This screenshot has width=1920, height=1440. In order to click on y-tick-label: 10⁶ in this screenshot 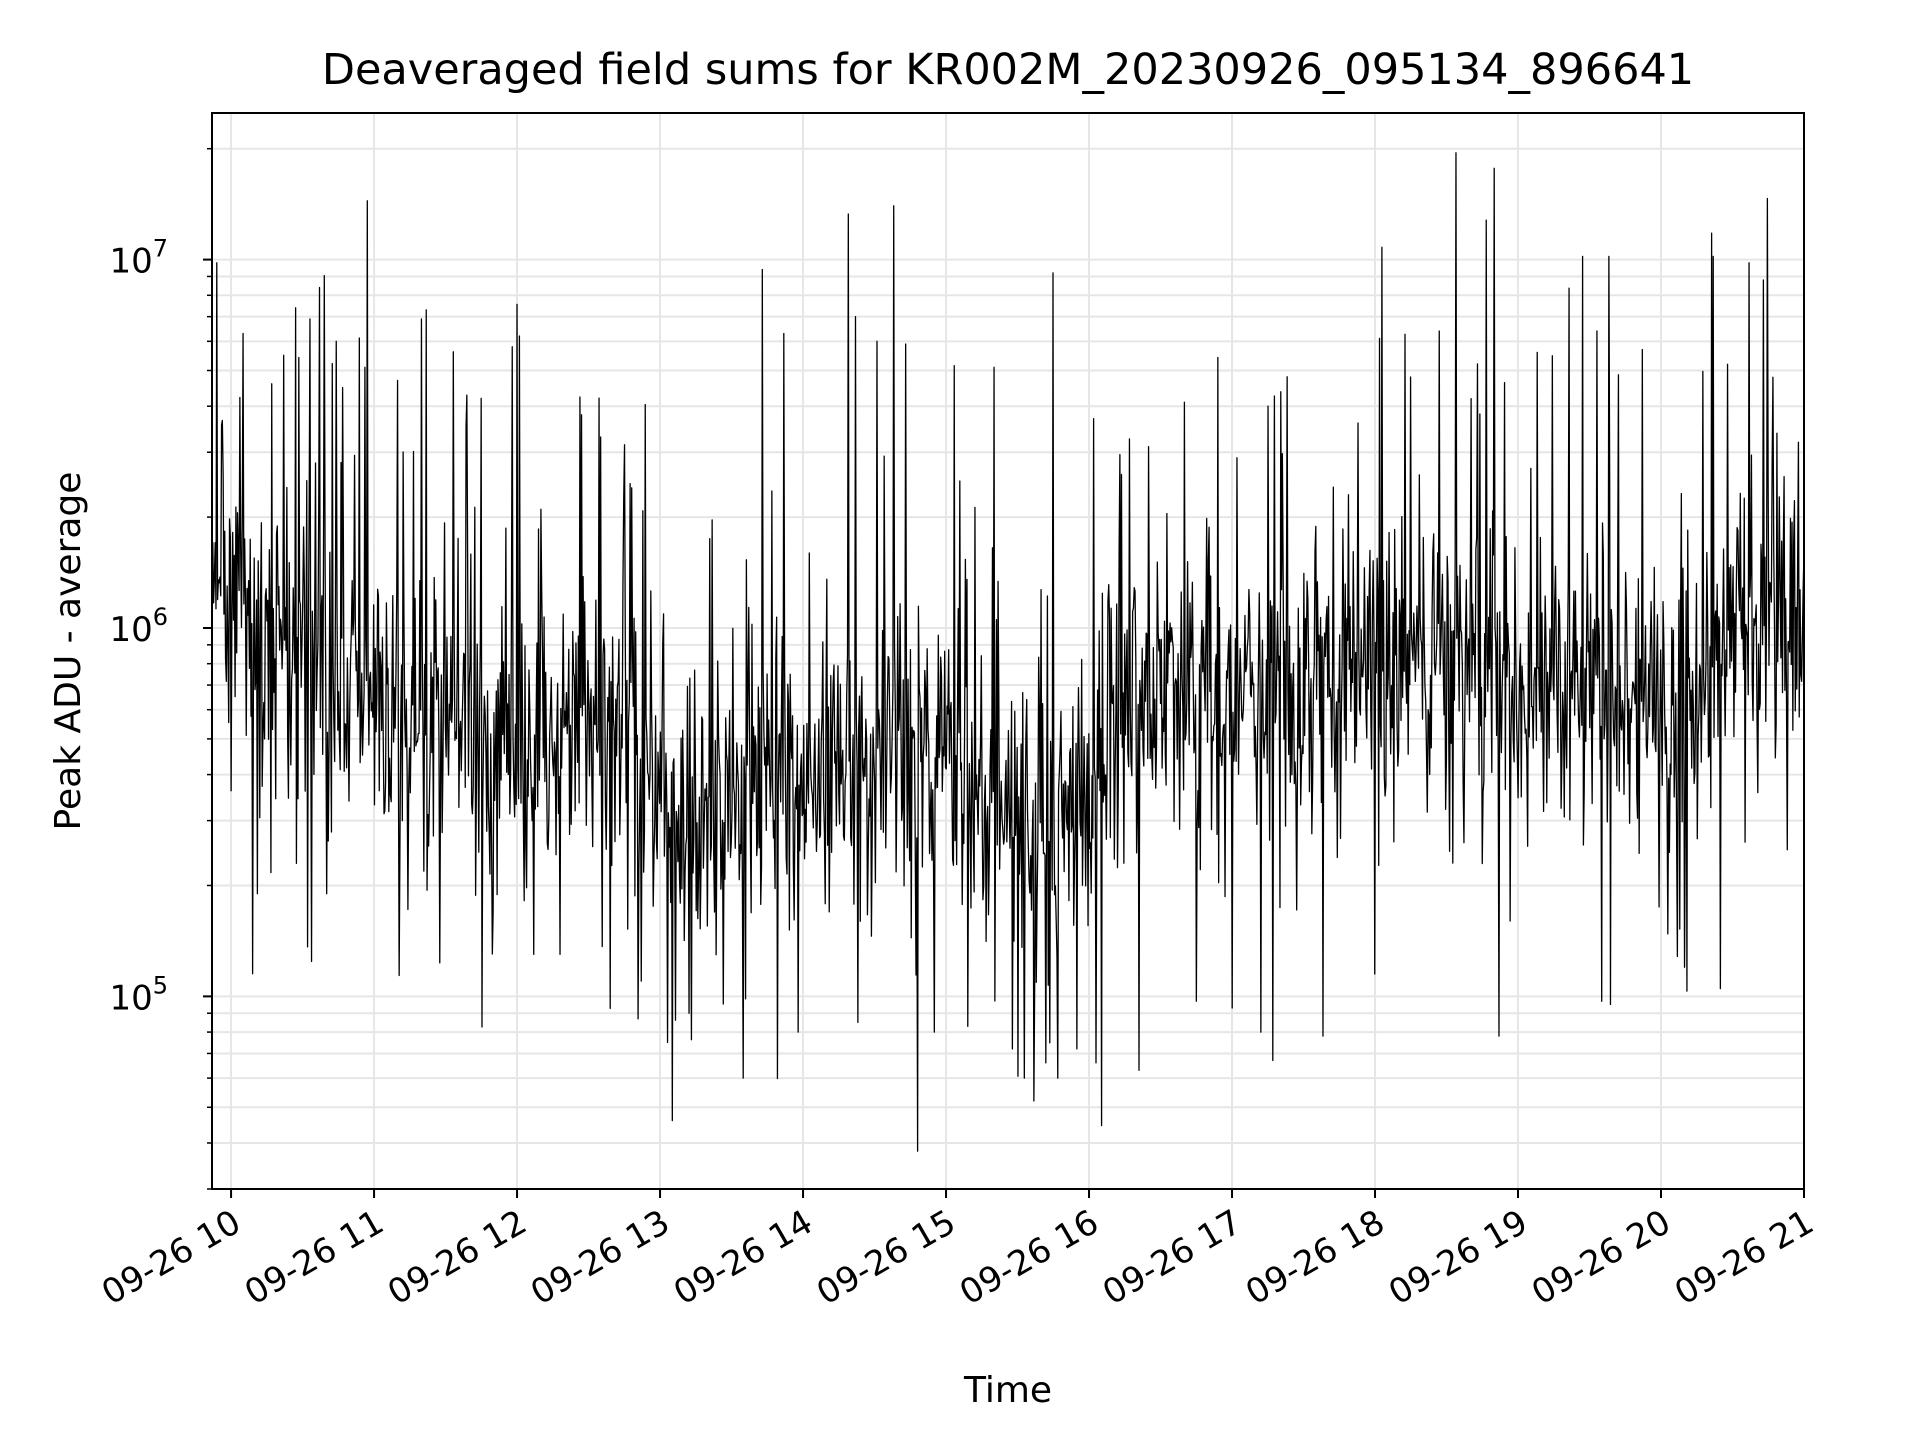, I will do `click(138, 626)`.